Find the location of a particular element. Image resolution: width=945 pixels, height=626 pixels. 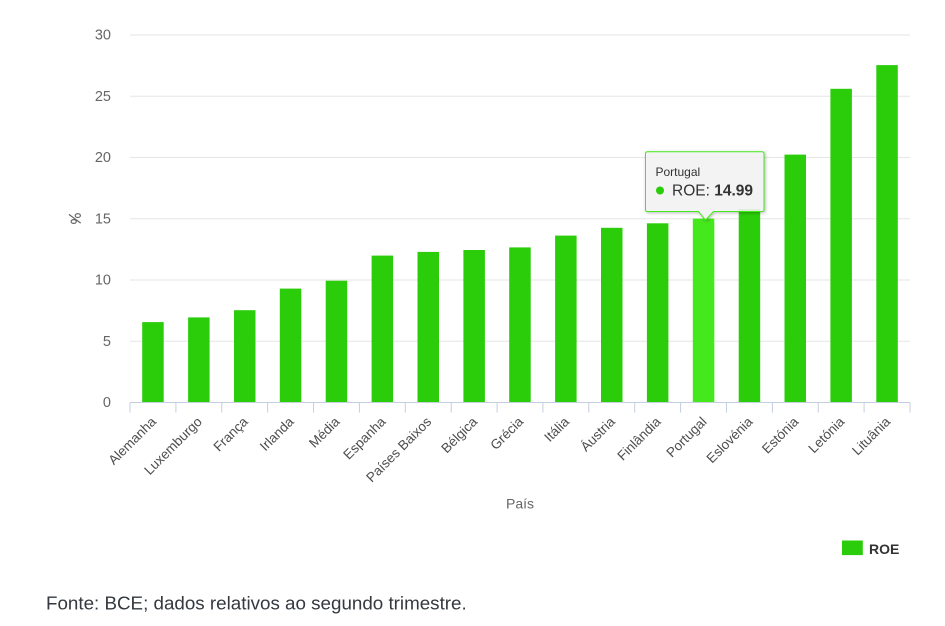

svg-text: 30 is located at coordinates (103, 36).